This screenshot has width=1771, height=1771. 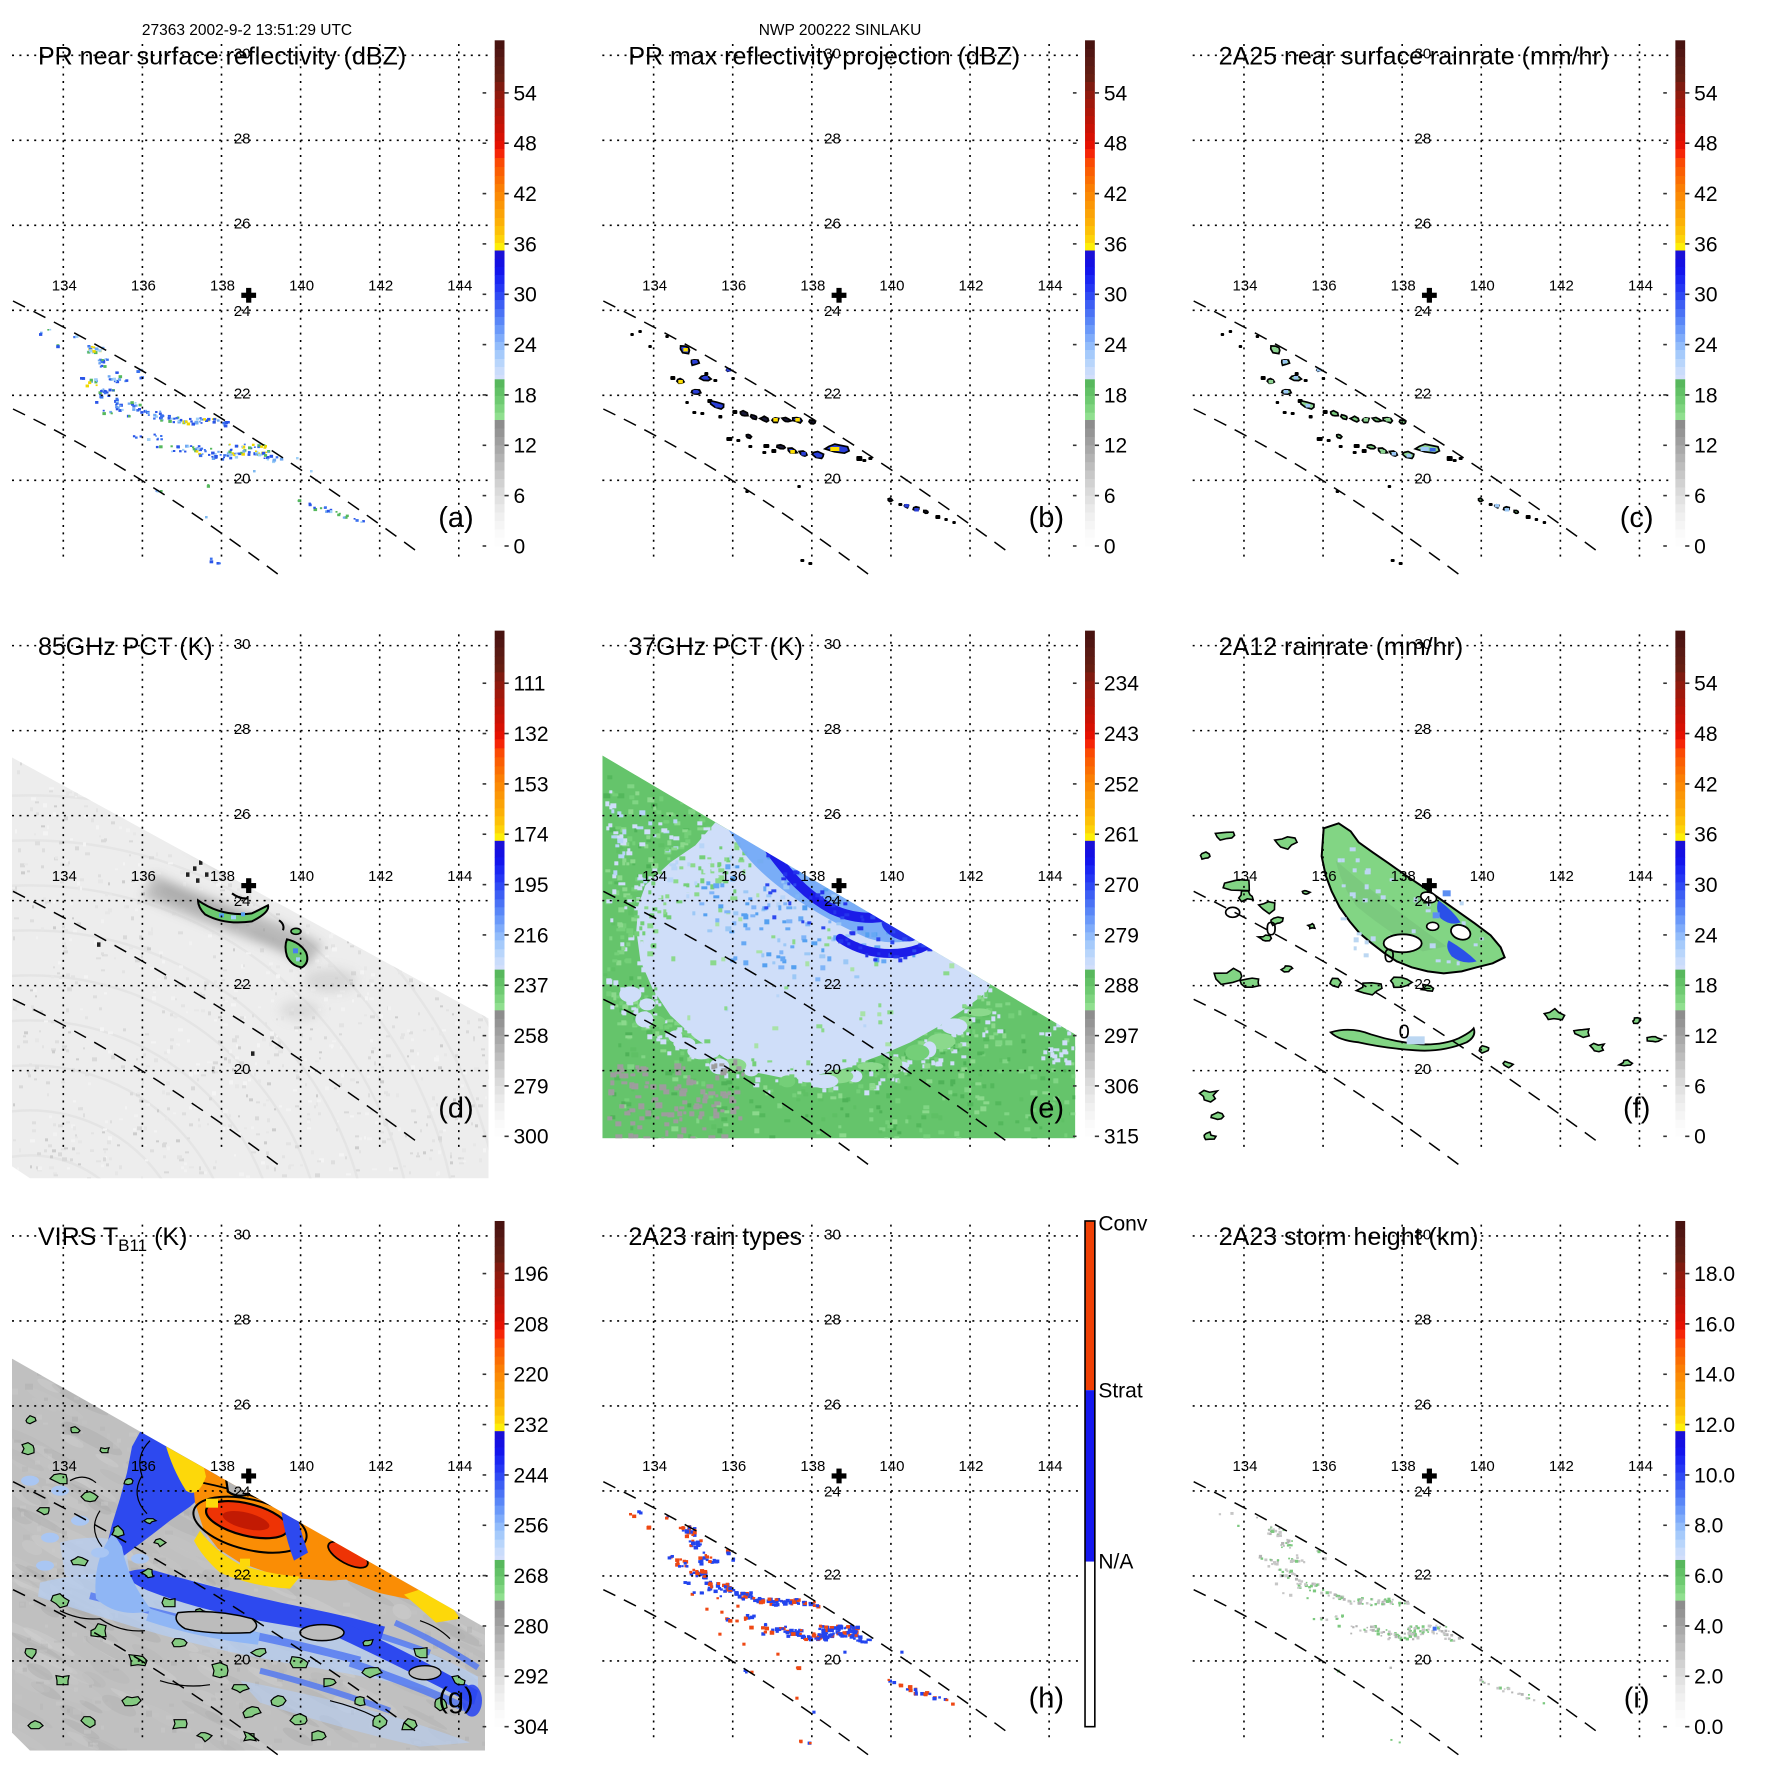 What do you see at coordinates (1046, 1108) in the screenshot?
I see `svg-text: (e)` at bounding box center [1046, 1108].